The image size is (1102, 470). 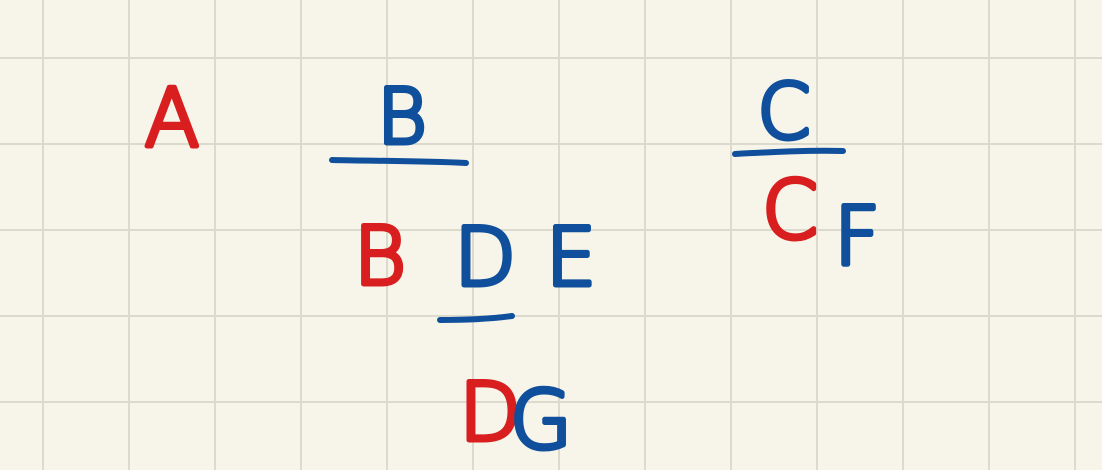 I want to click on letter-f: F, so click(x=857, y=236).